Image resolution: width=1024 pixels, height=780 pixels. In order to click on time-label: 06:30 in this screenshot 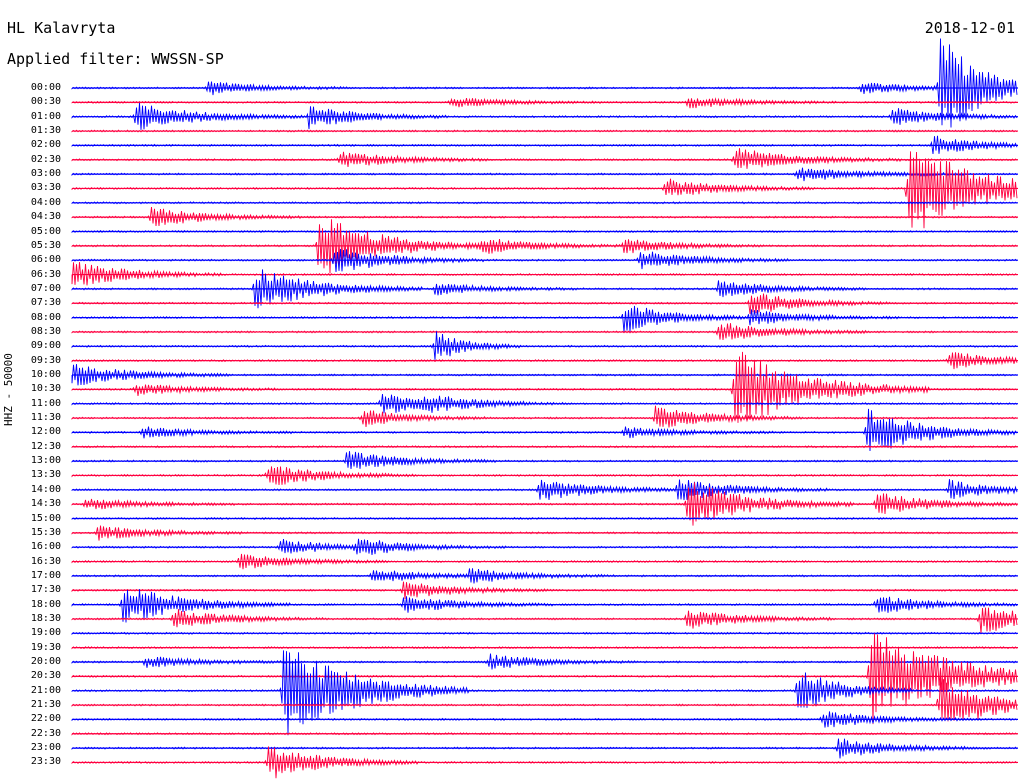, I will do `click(45, 274)`.